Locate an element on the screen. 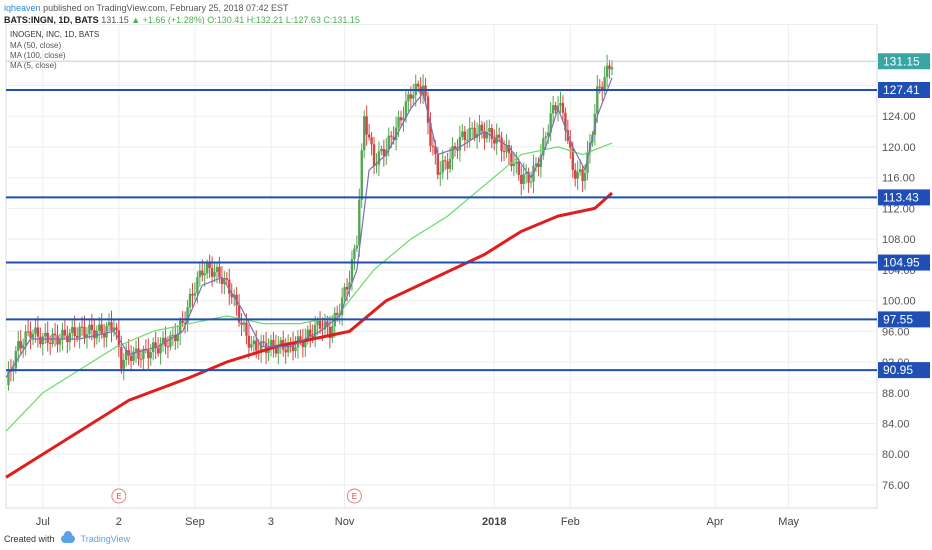 The height and width of the screenshot is (550, 932). legend-entry: MA (100, close) is located at coordinates (38, 55).